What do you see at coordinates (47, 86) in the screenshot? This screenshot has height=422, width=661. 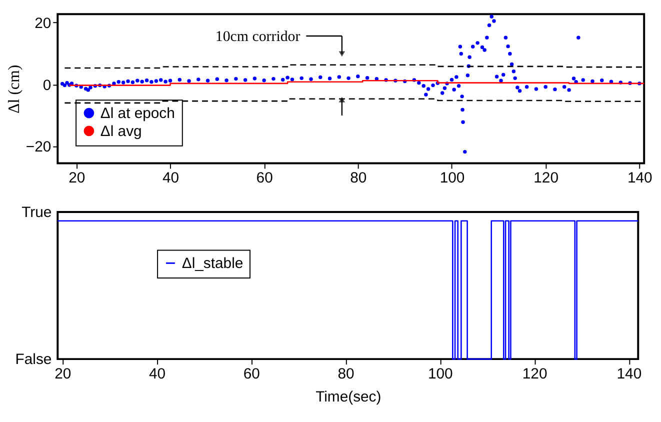 I see `y-tick-label: 0` at bounding box center [47, 86].